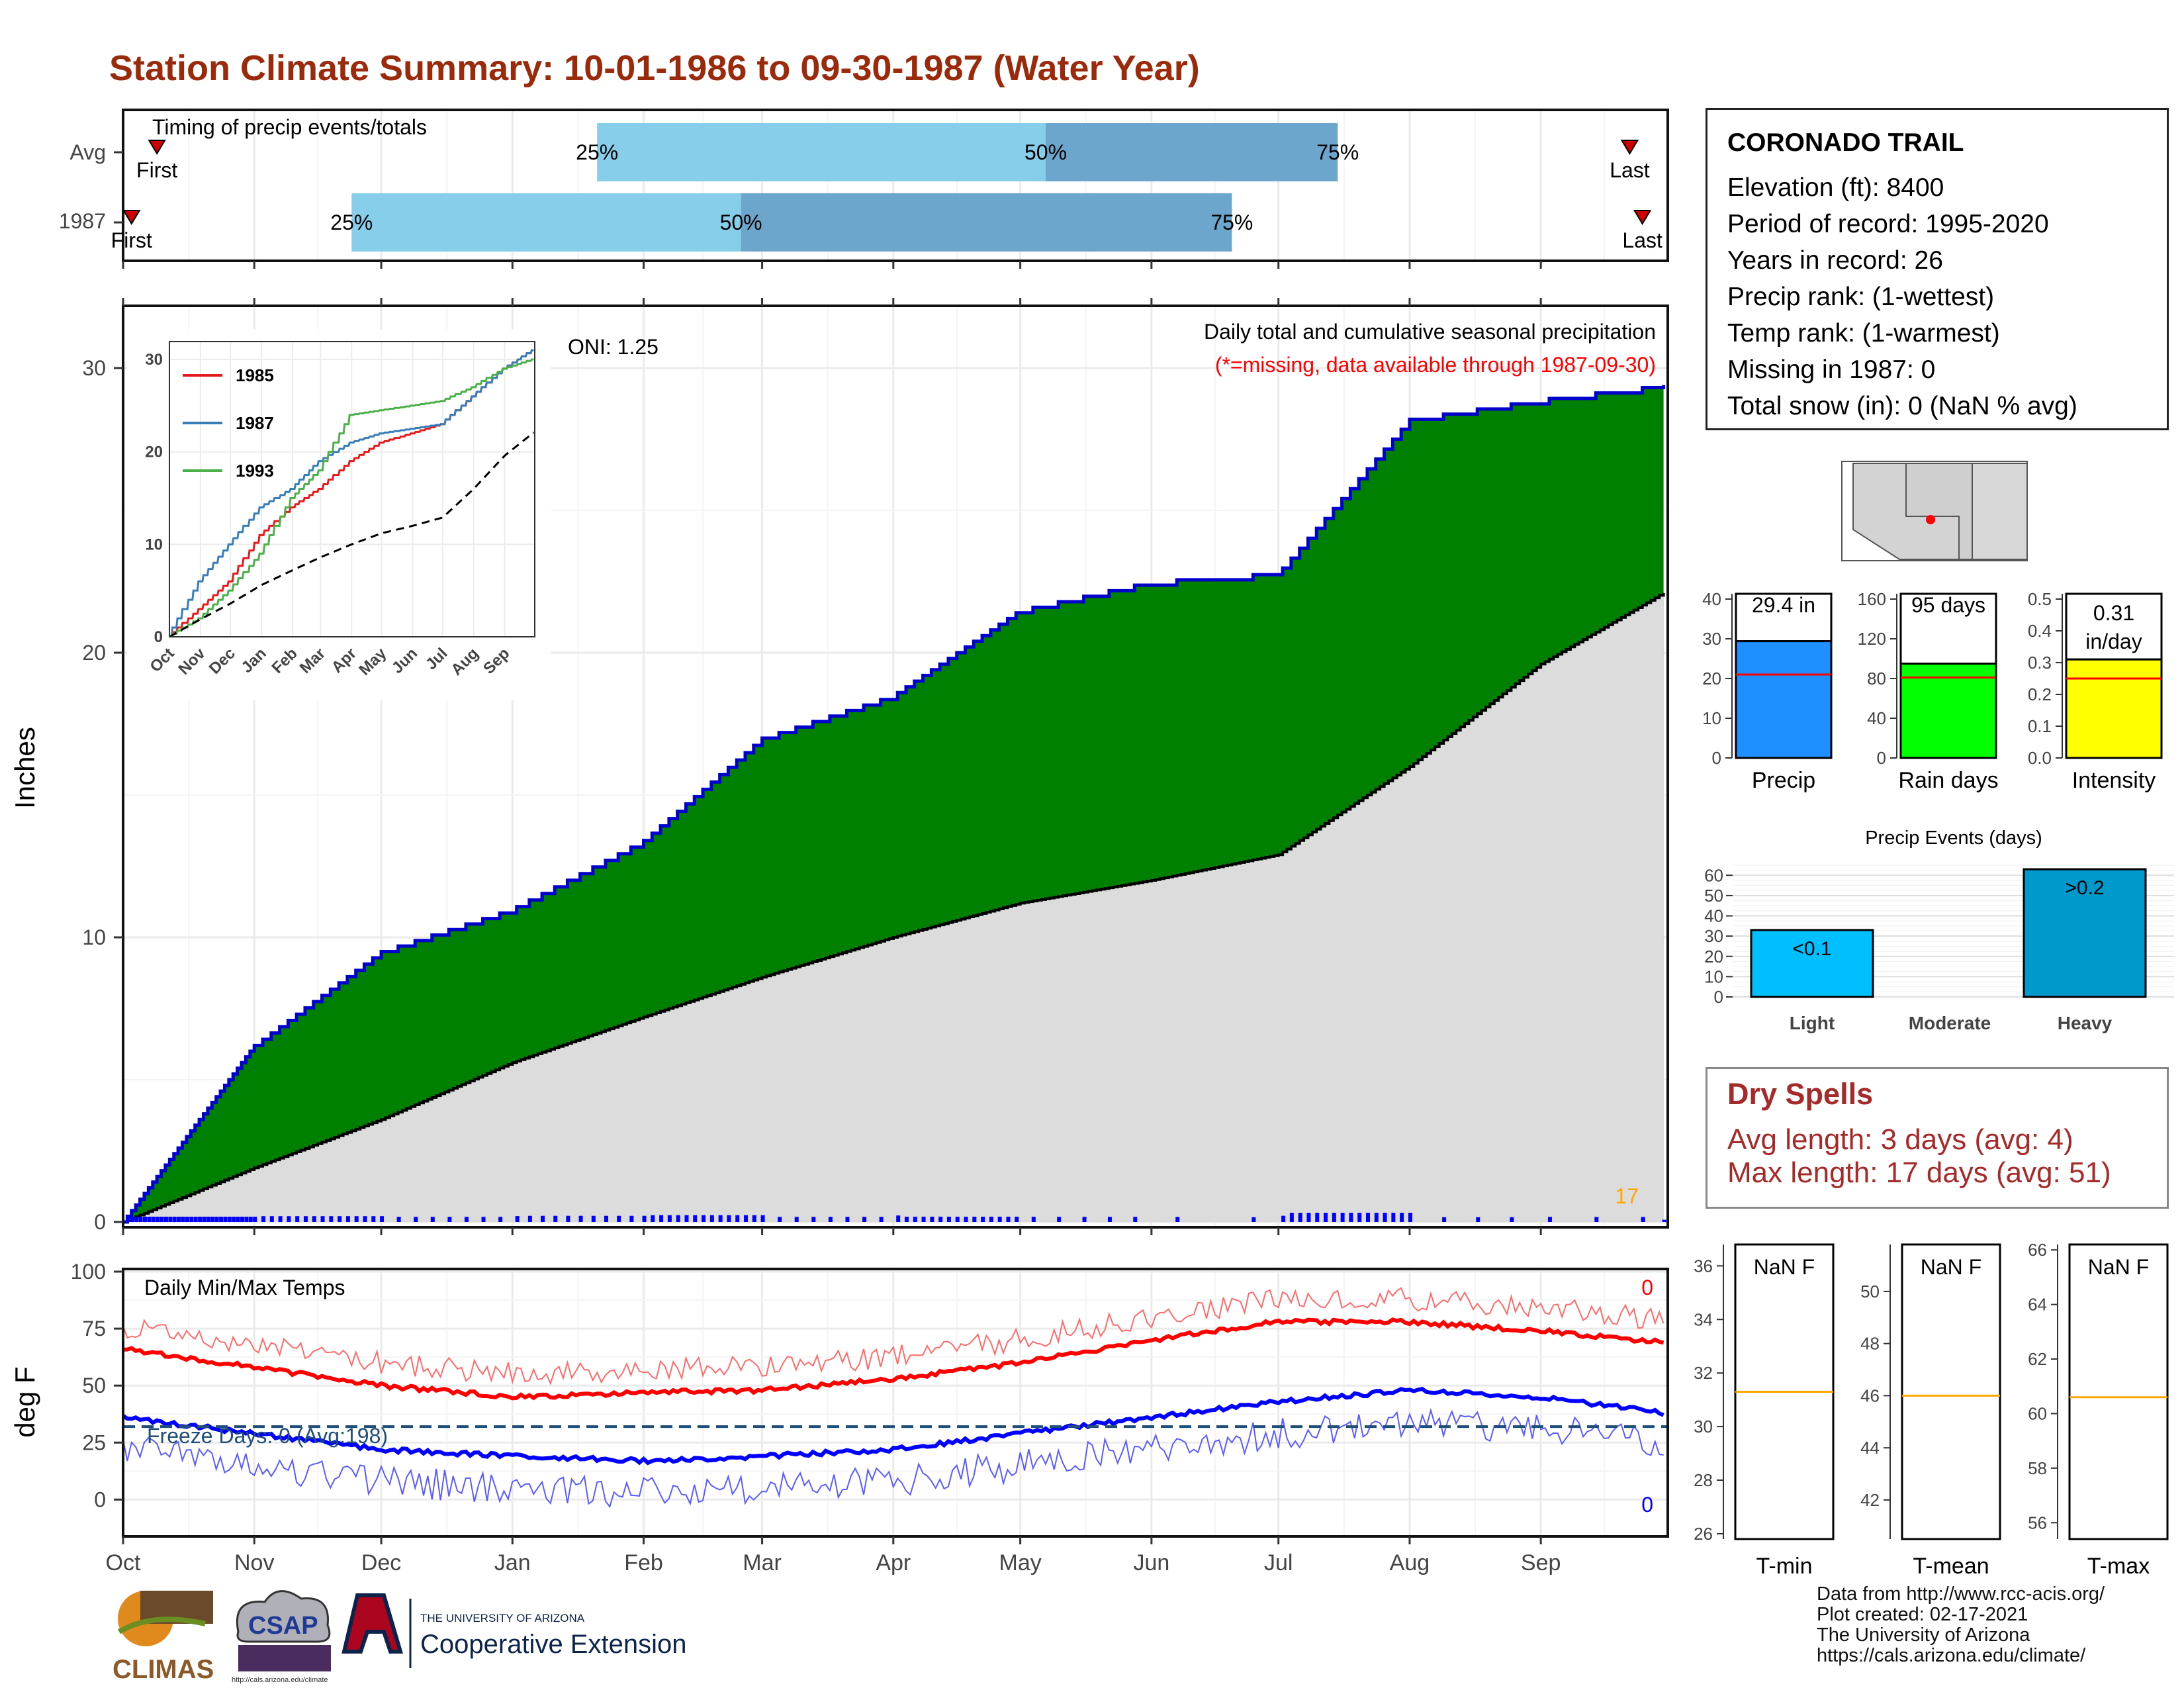 Image resolution: width=2184 pixels, height=1688 pixels. What do you see at coordinates (1647, 1505) in the screenshot?
I see `tmin-count: 0` at bounding box center [1647, 1505].